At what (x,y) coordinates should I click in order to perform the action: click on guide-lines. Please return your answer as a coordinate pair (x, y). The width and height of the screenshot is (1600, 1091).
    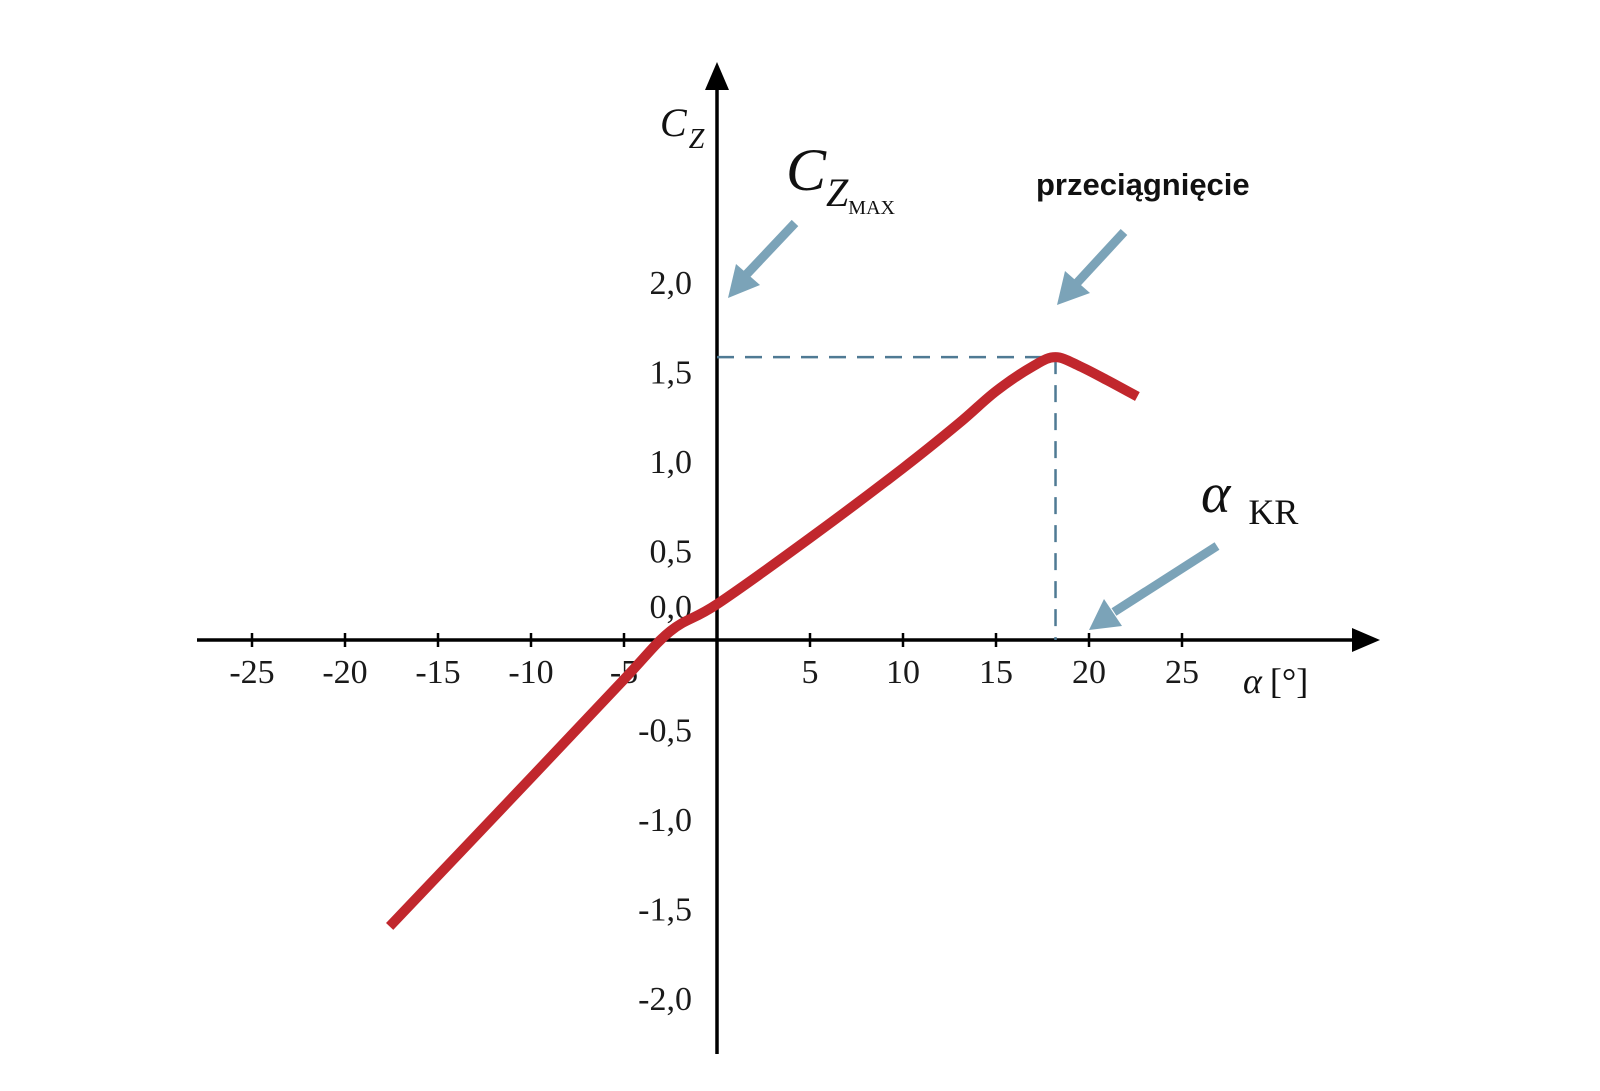
    Looking at the image, I should click on (887, 497).